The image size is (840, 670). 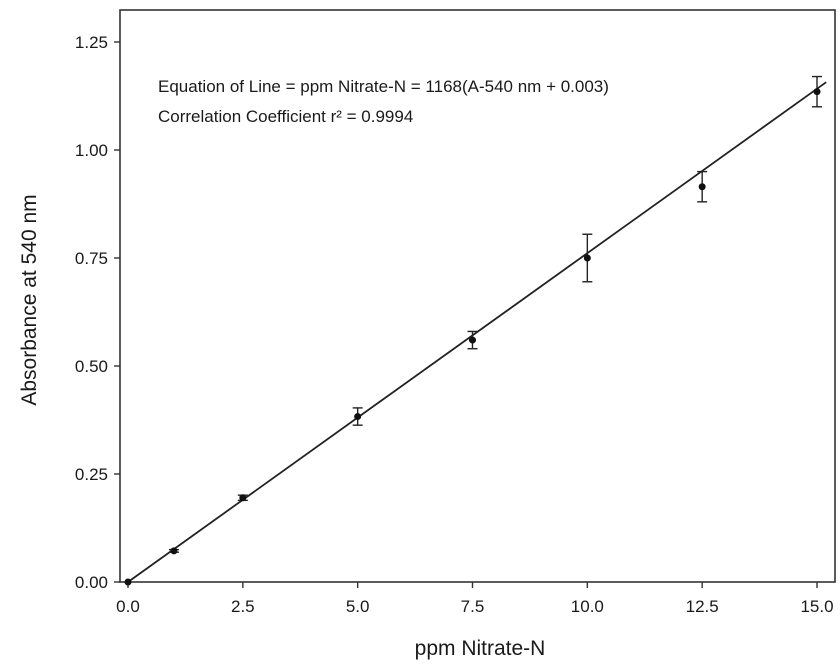 I want to click on x-tick-label: 5.0, so click(x=358, y=606).